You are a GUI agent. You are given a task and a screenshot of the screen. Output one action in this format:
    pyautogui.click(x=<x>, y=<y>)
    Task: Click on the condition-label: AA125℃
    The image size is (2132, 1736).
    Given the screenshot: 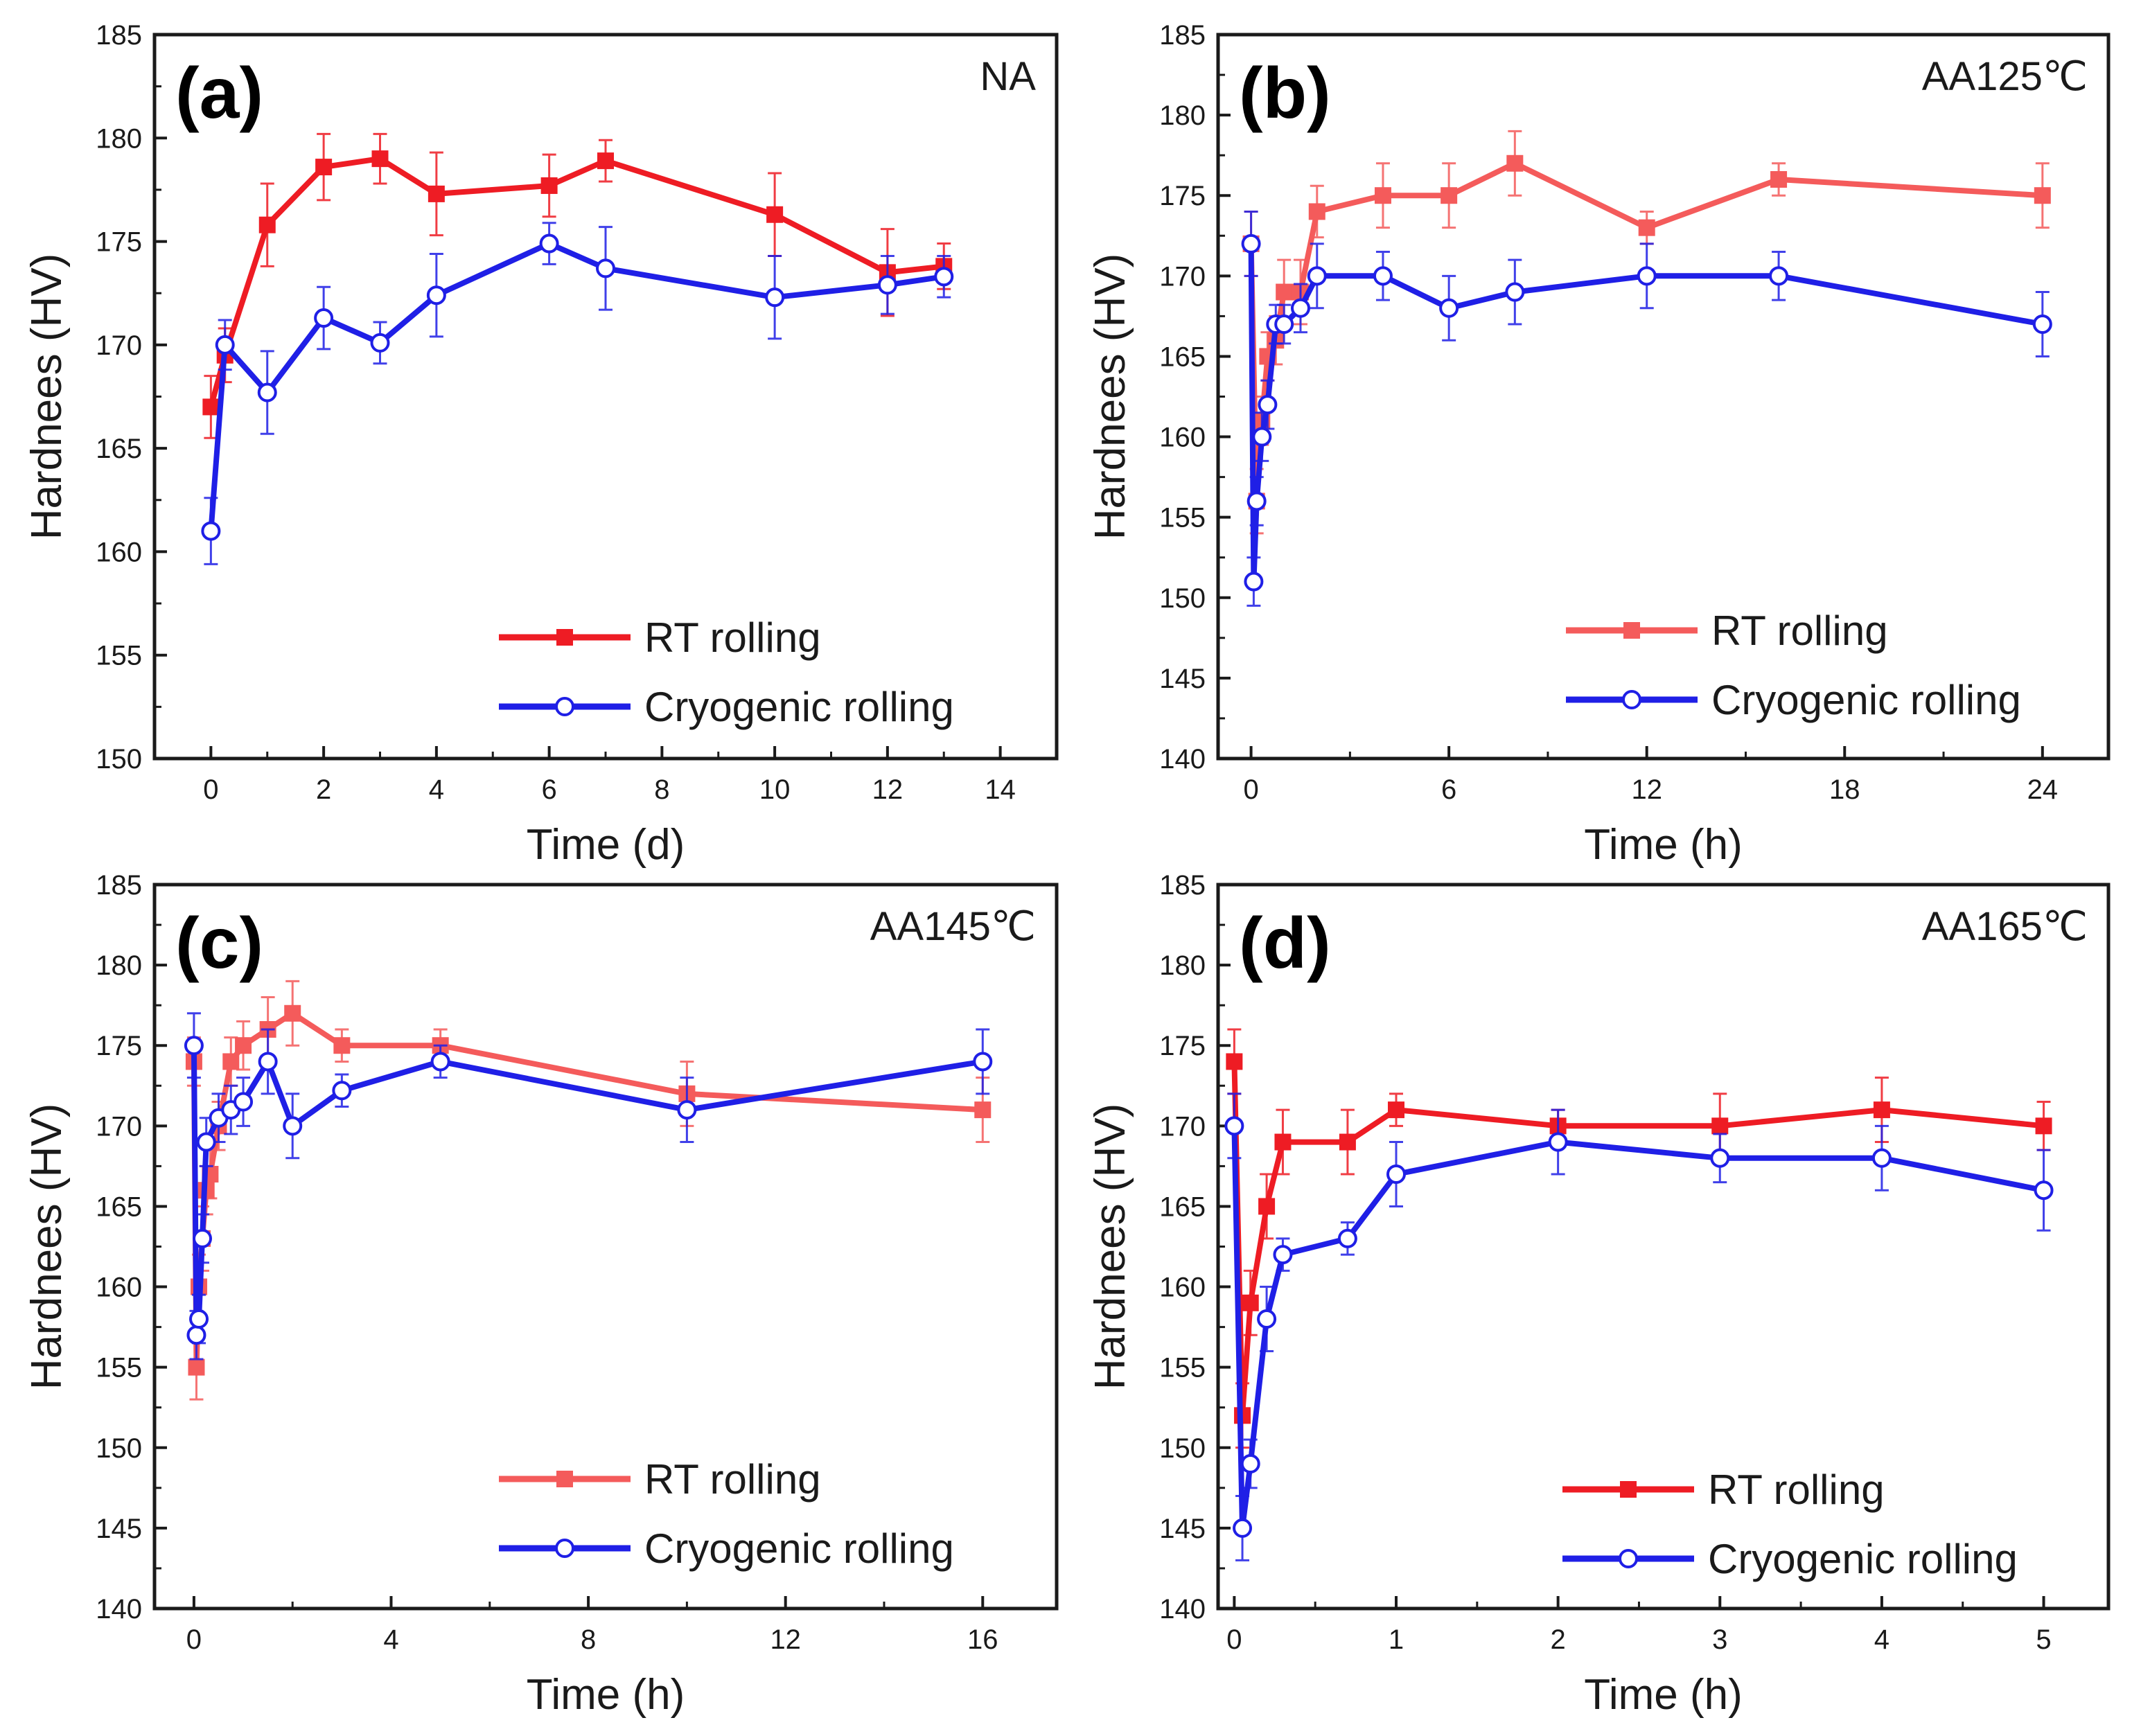 What is the action you would take?
    pyautogui.click(x=2005, y=77)
    